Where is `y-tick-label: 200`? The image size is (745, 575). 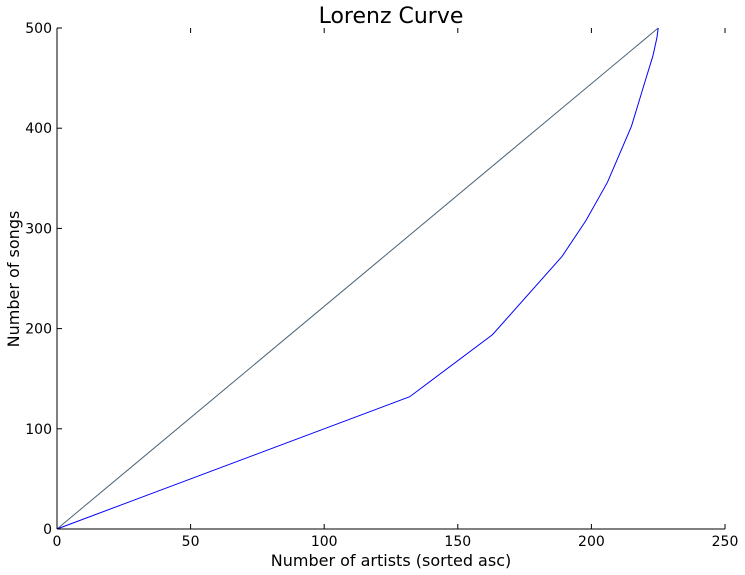
y-tick-label: 200 is located at coordinates (38, 330).